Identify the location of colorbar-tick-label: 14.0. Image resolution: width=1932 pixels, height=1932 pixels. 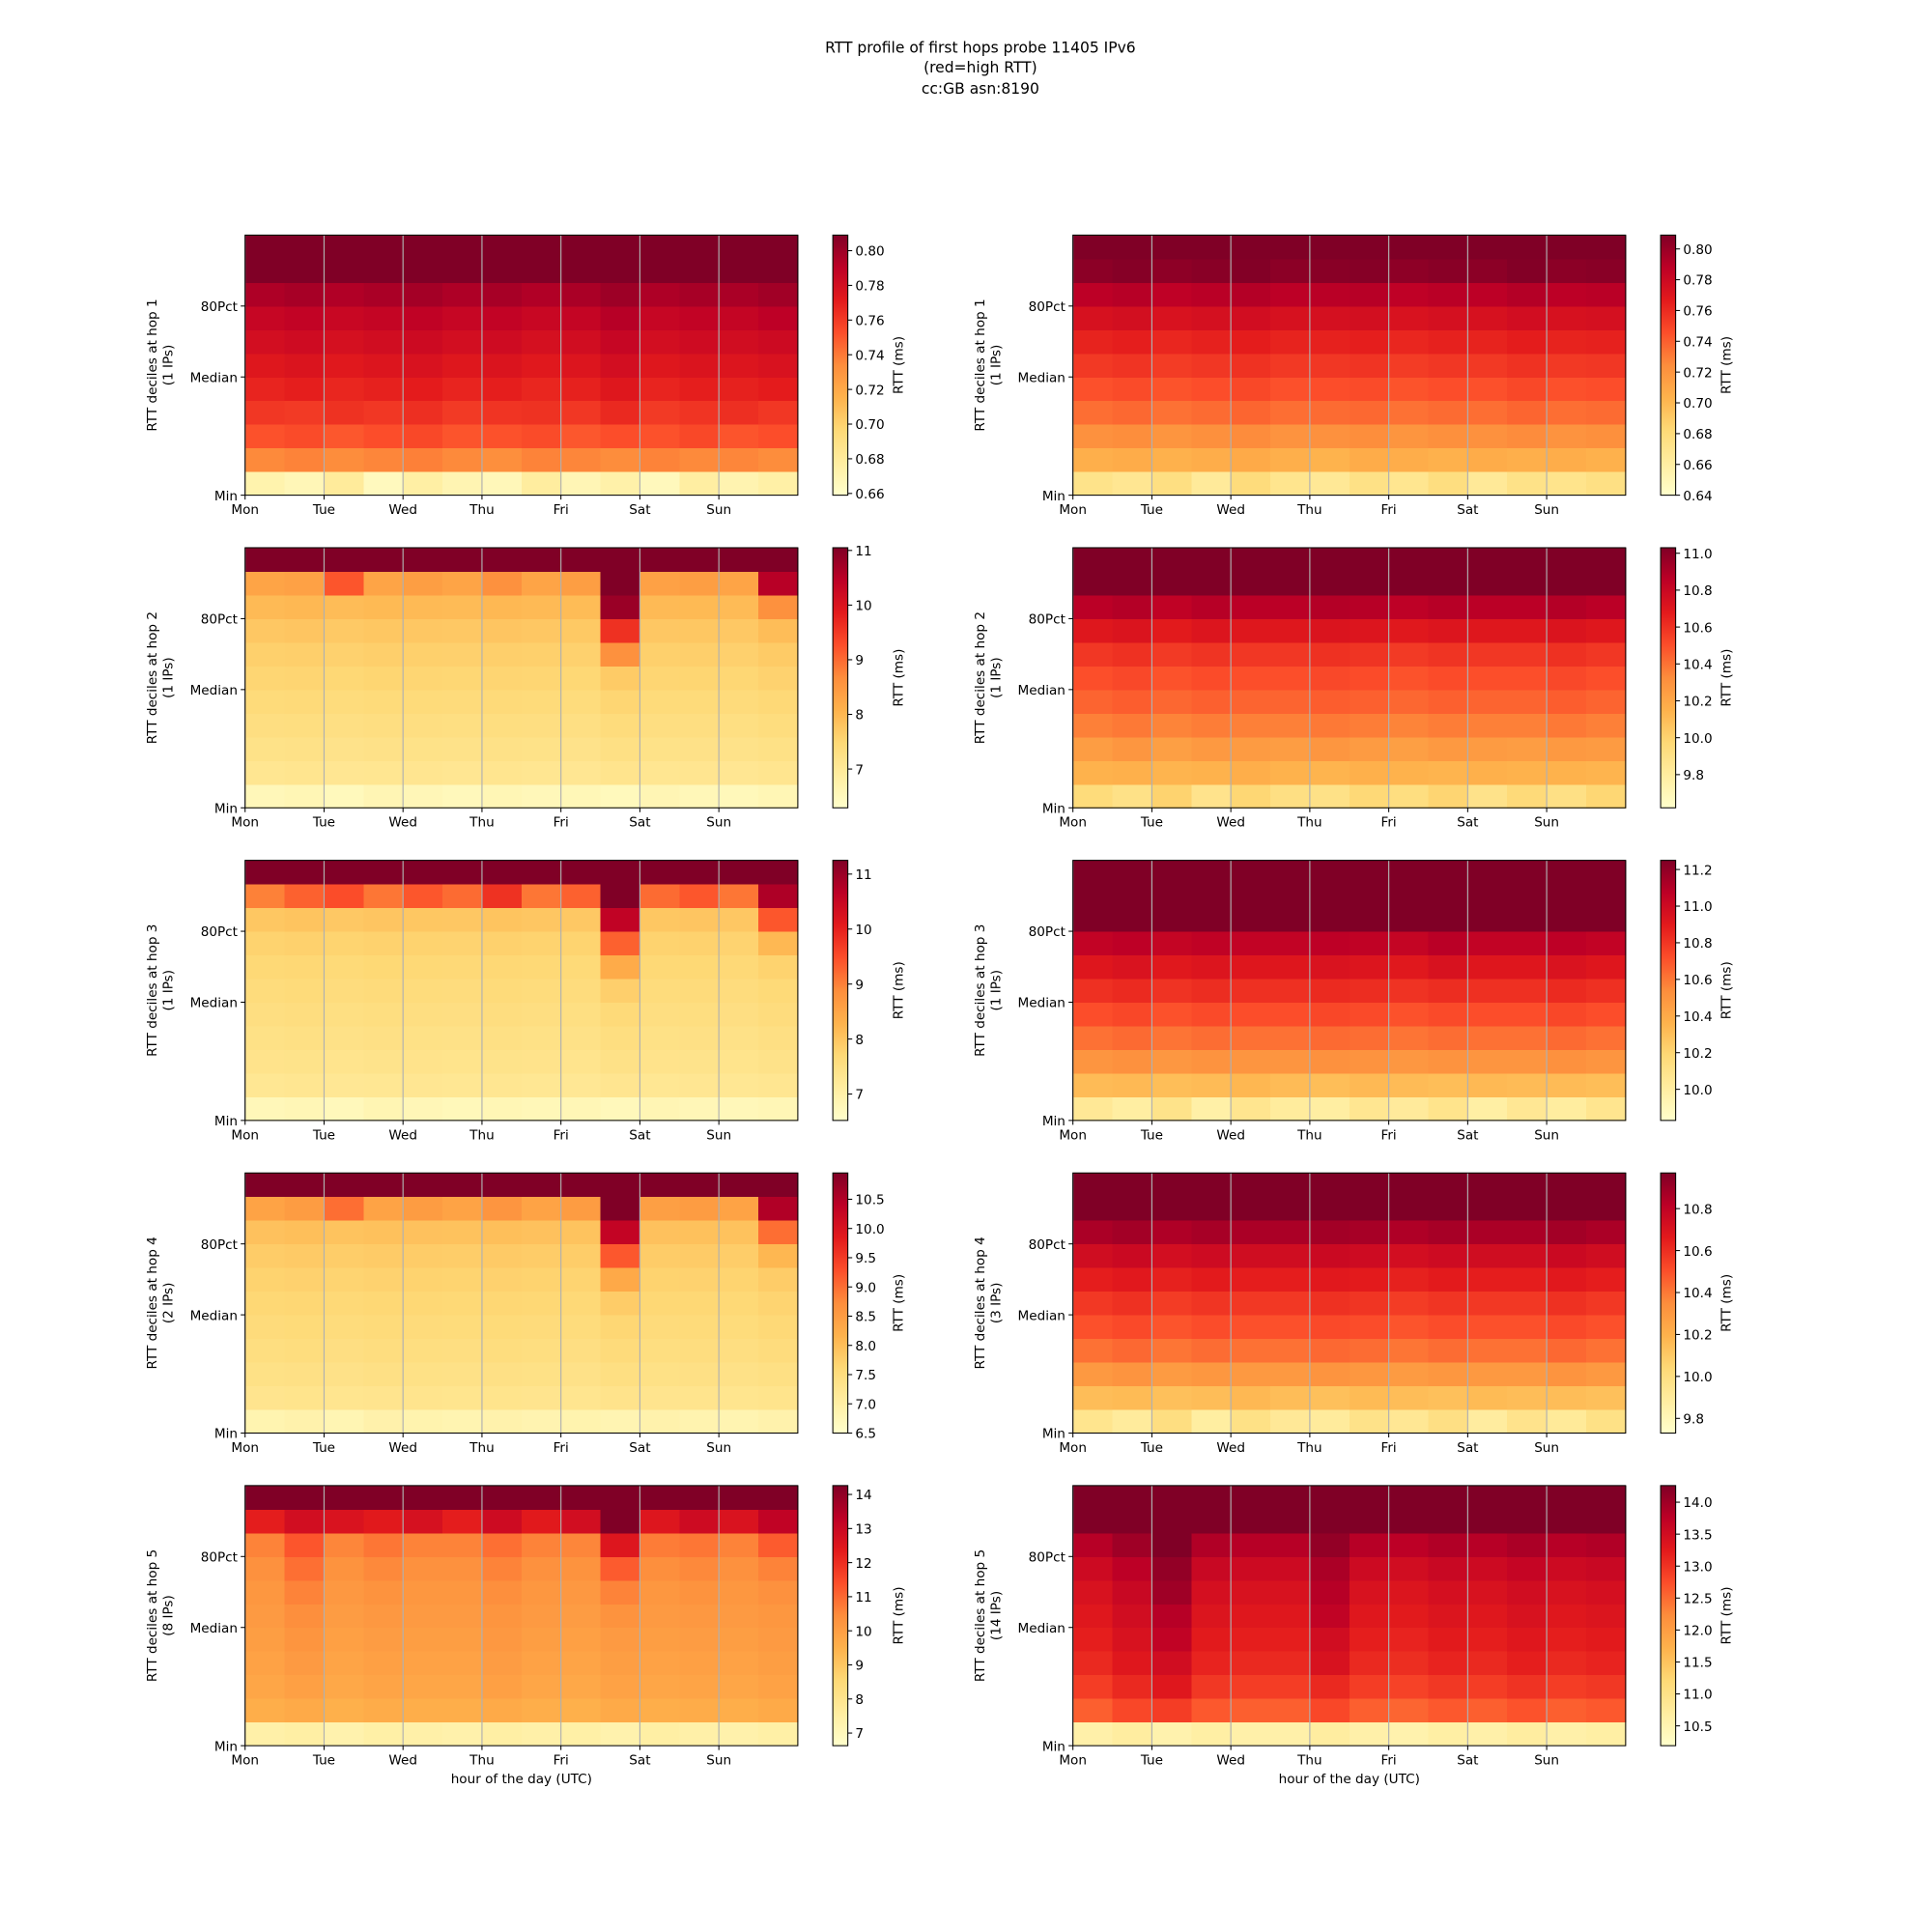
(1697, 1503).